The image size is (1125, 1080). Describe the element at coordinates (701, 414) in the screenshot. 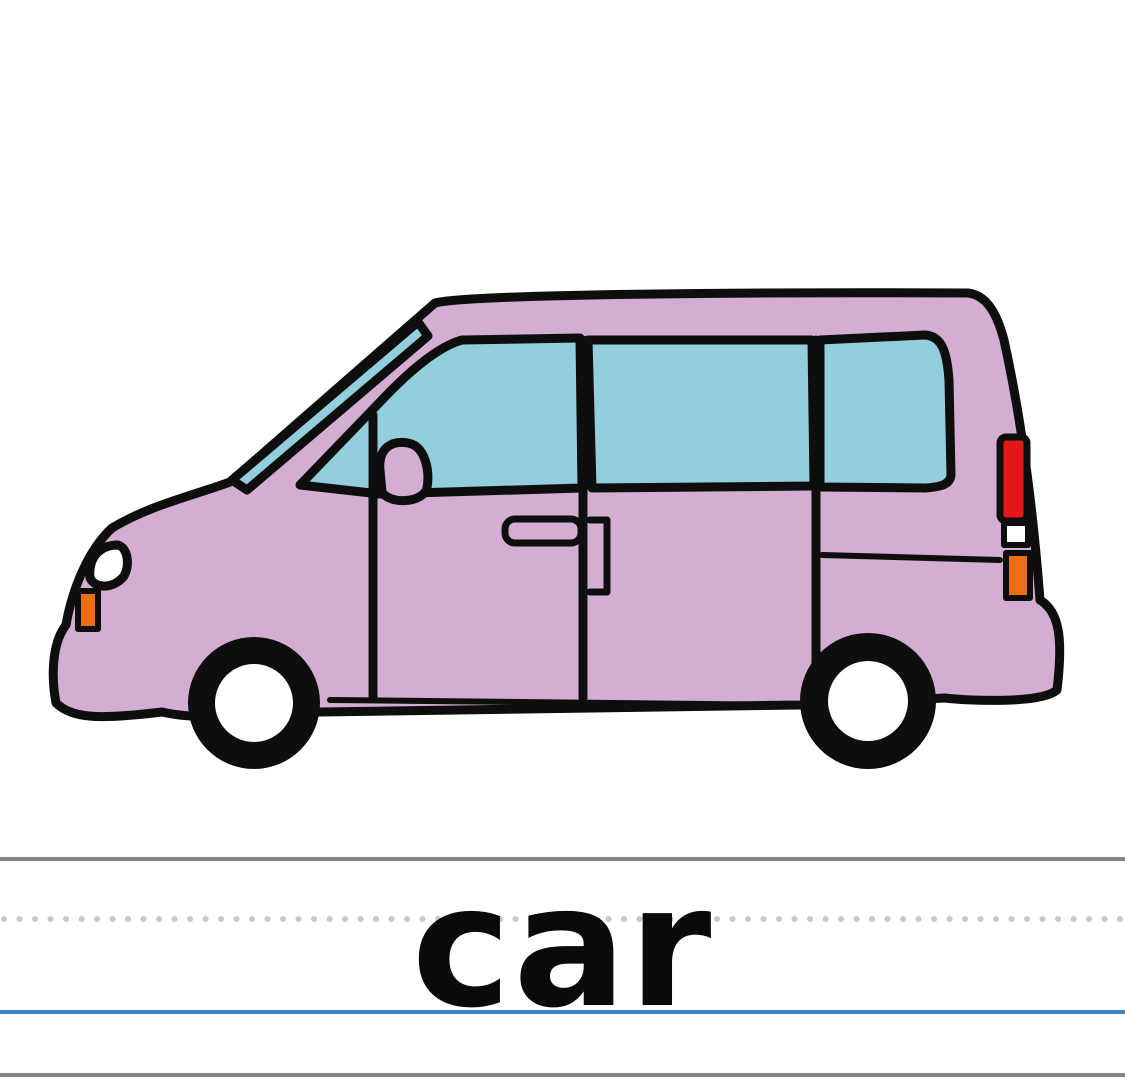

I see `middle-window` at that location.